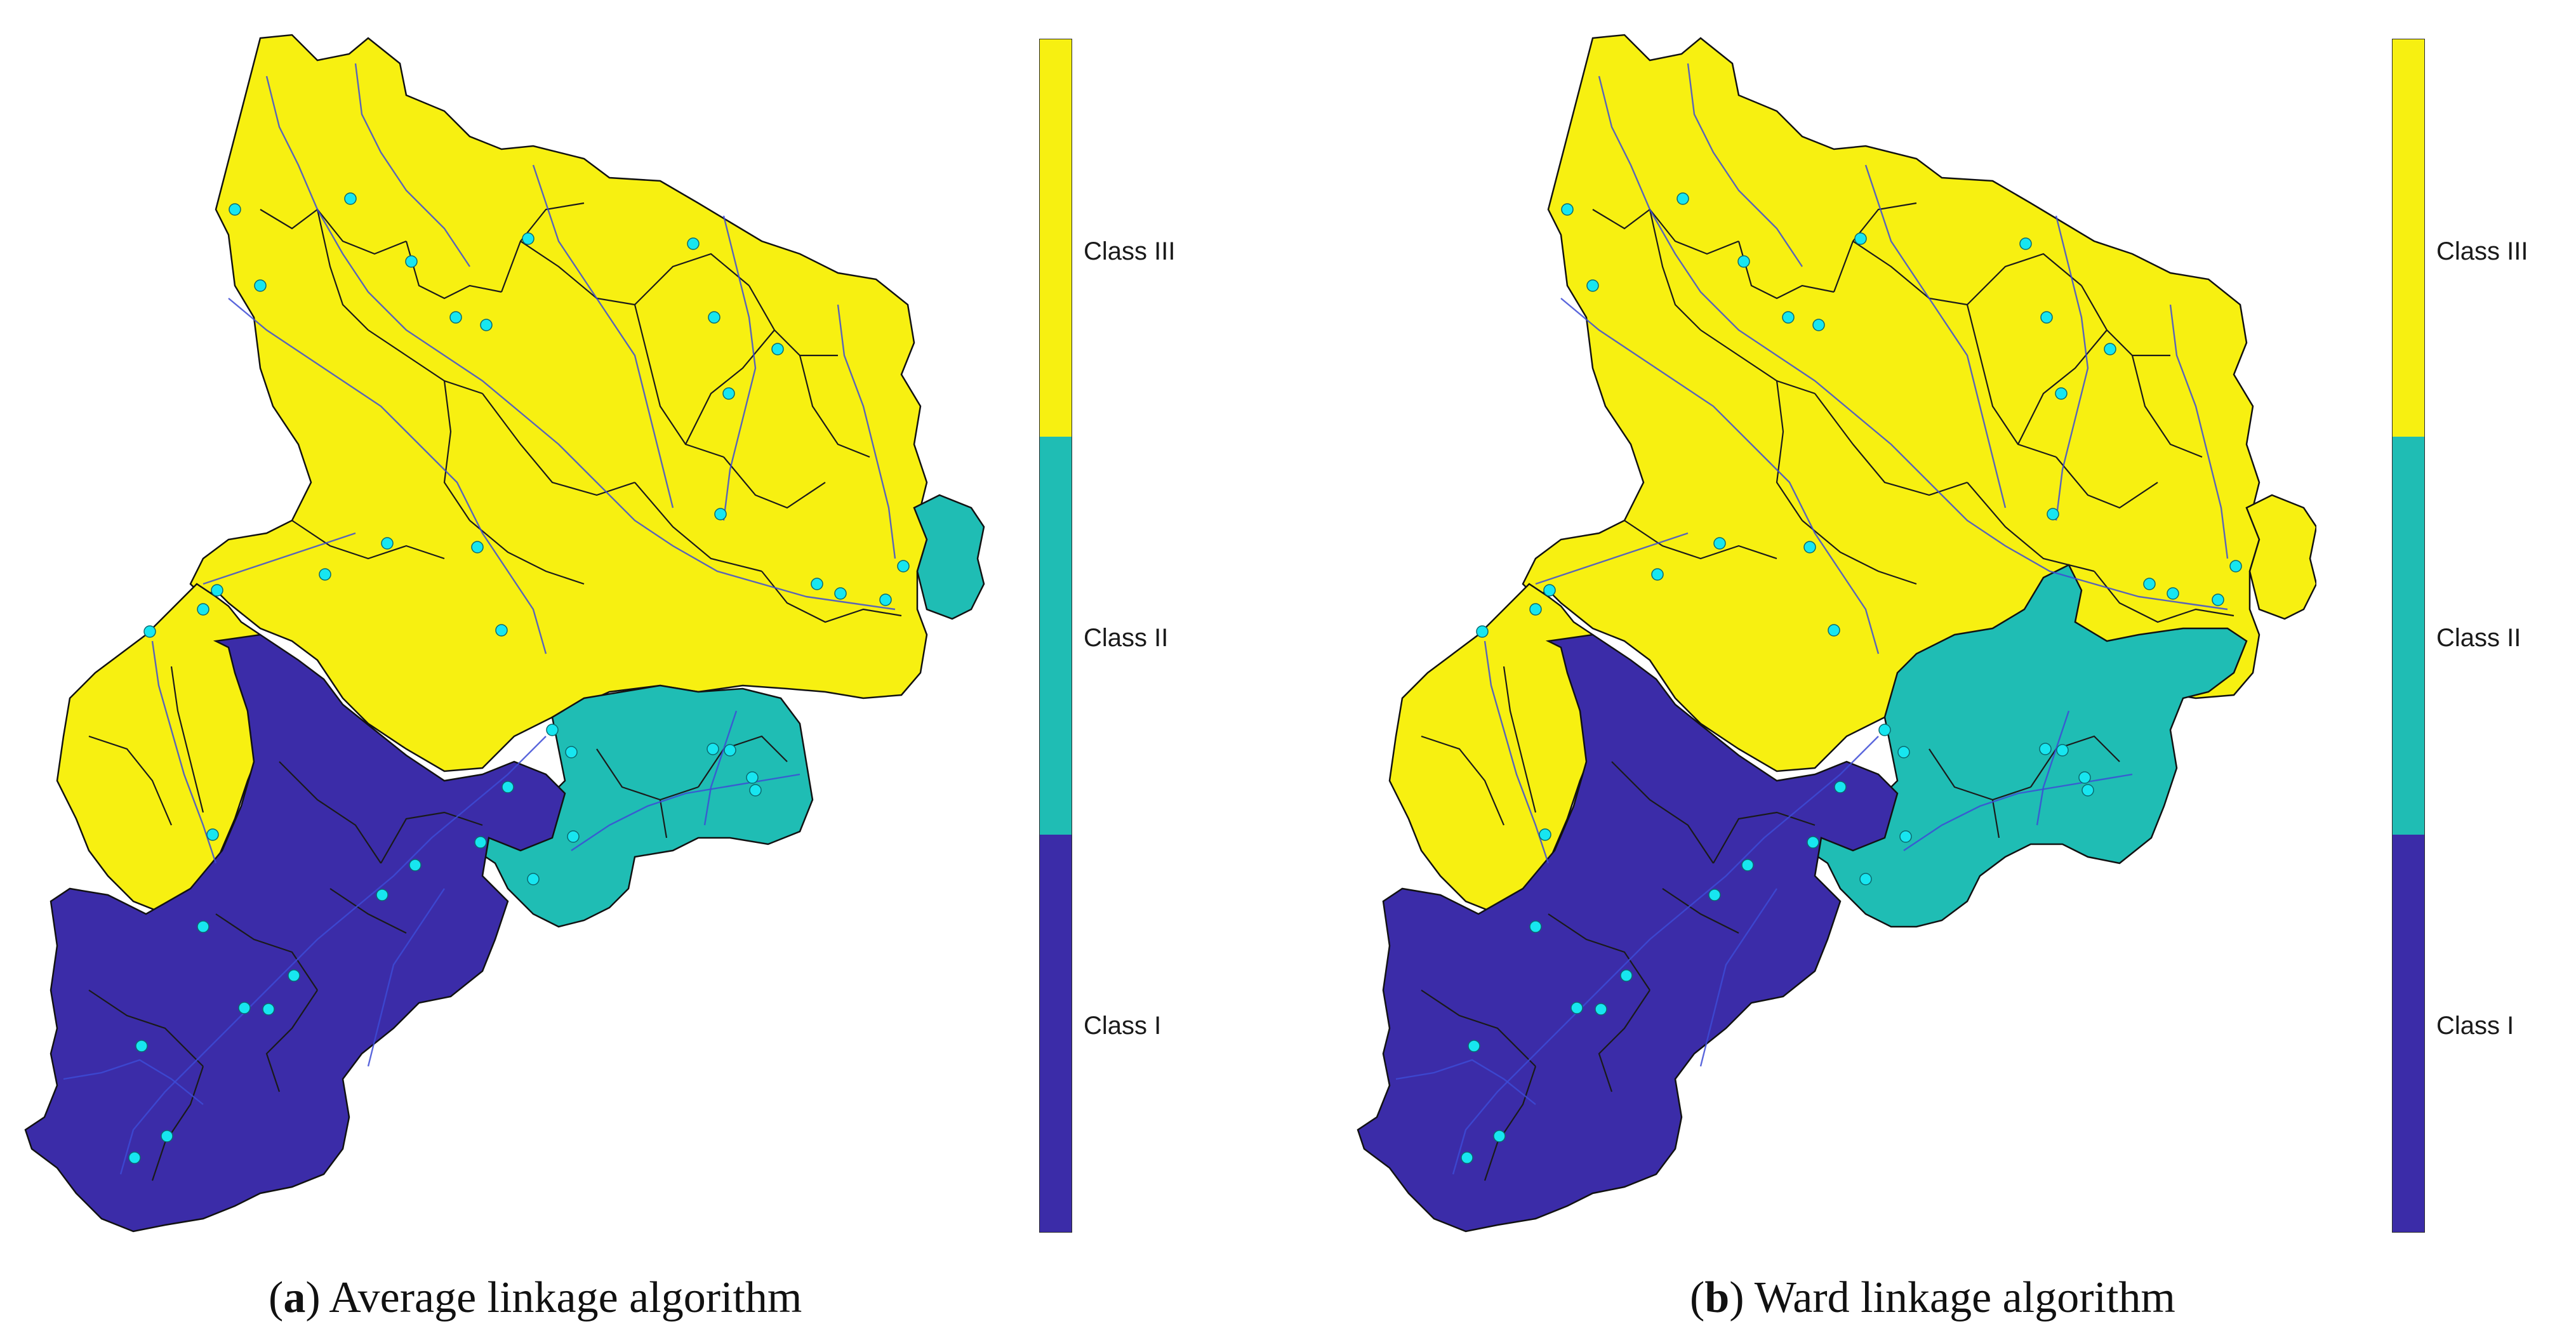 This screenshot has width=2576, height=1338. I want to click on caption-letter: b, so click(1717, 1297).